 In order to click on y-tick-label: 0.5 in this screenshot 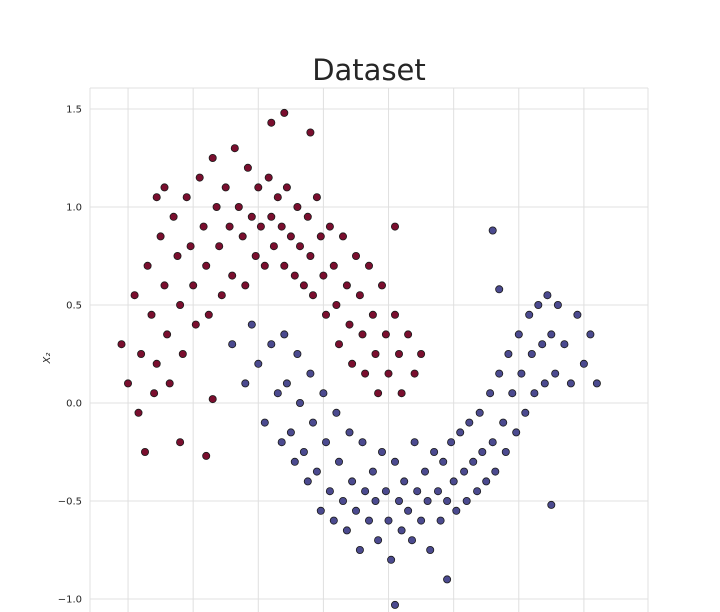, I will do `click(74, 306)`.